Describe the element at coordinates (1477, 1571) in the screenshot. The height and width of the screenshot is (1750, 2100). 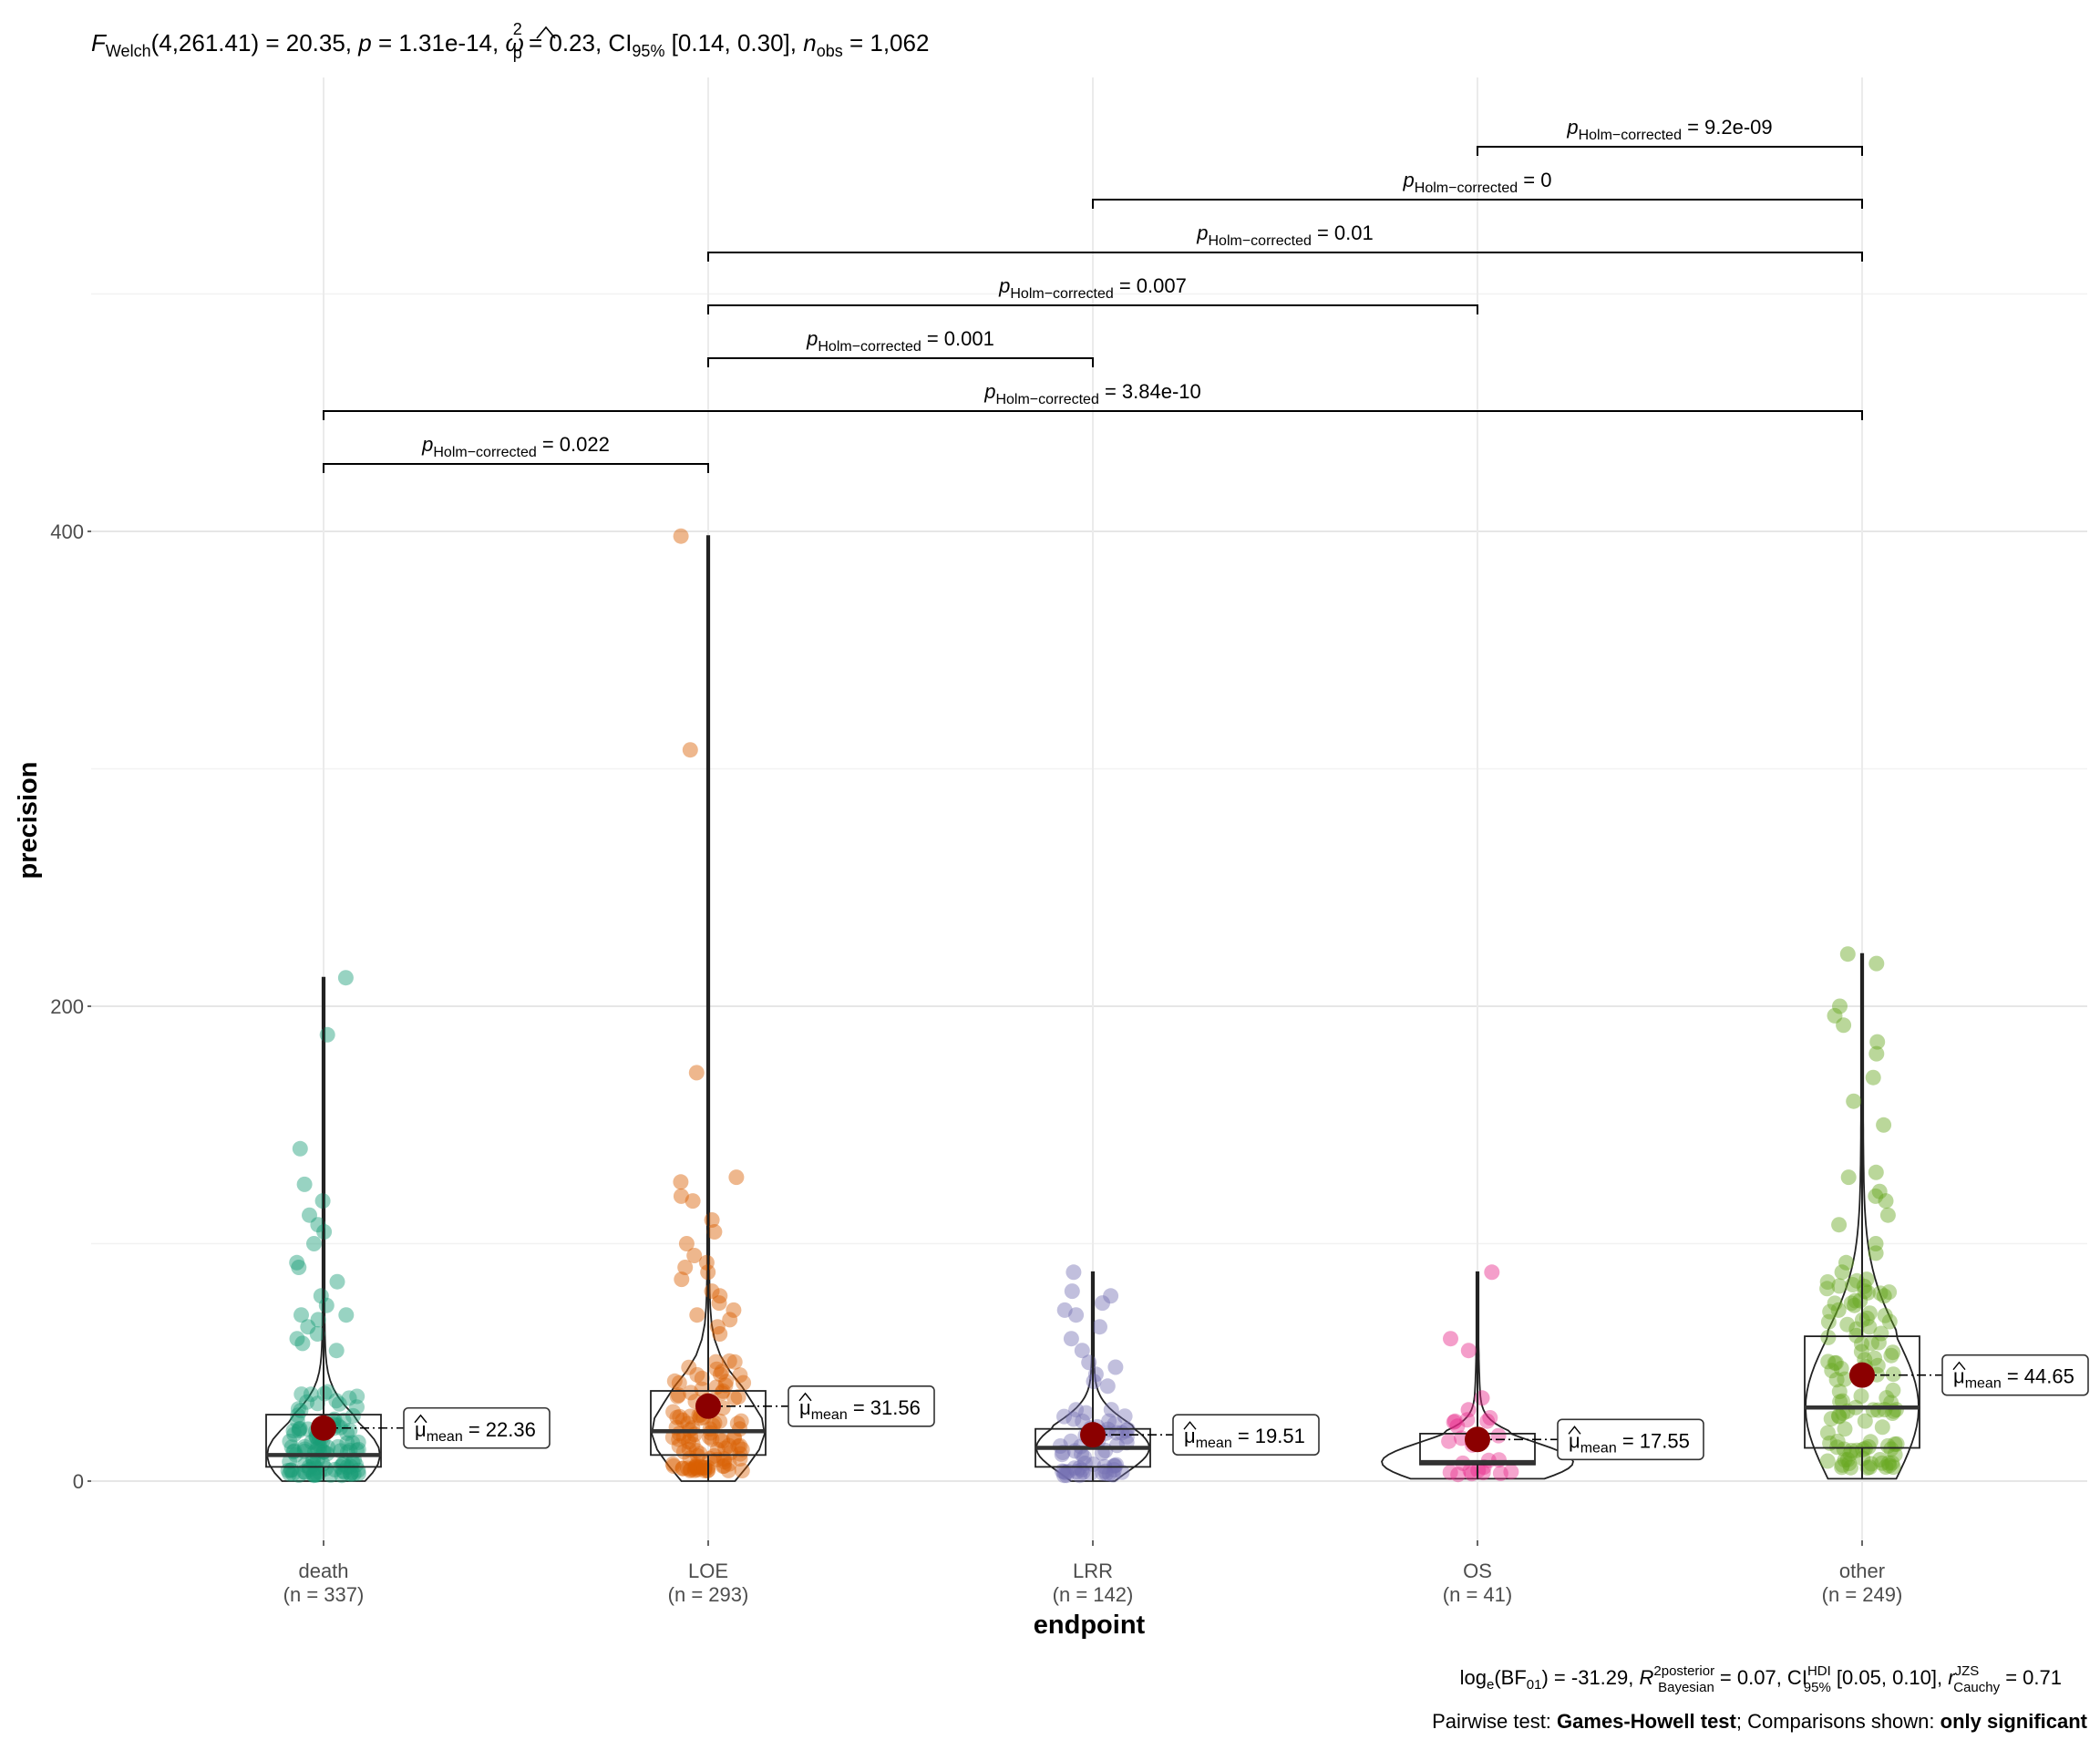
I see `x-tick-label: OS` at that location.